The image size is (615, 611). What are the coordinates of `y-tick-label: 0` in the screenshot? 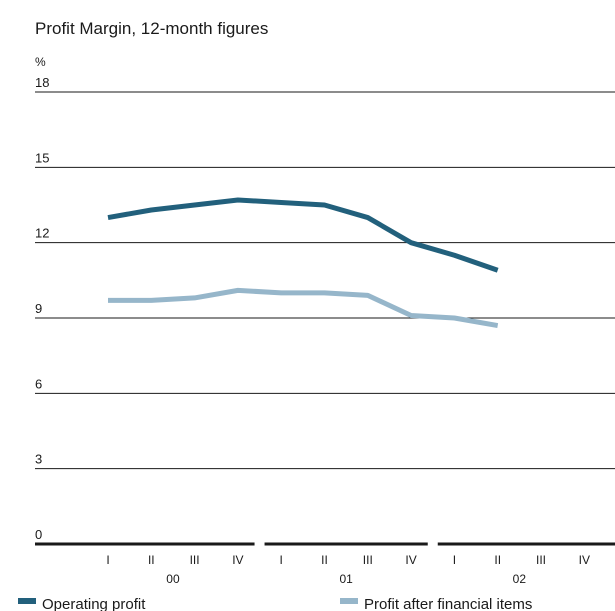 It's located at (38, 534).